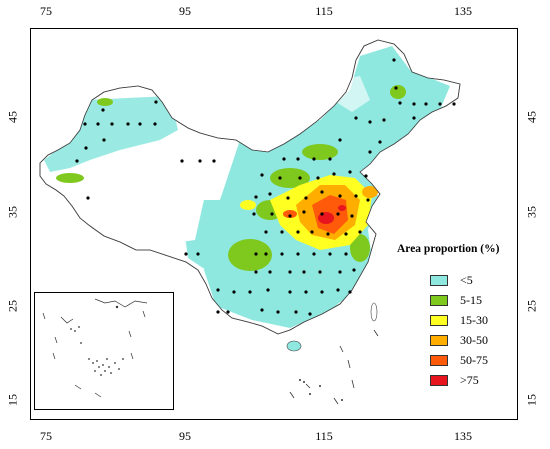 The height and width of the screenshot is (449, 550). I want to click on legend-item: 5-15, so click(456, 300).